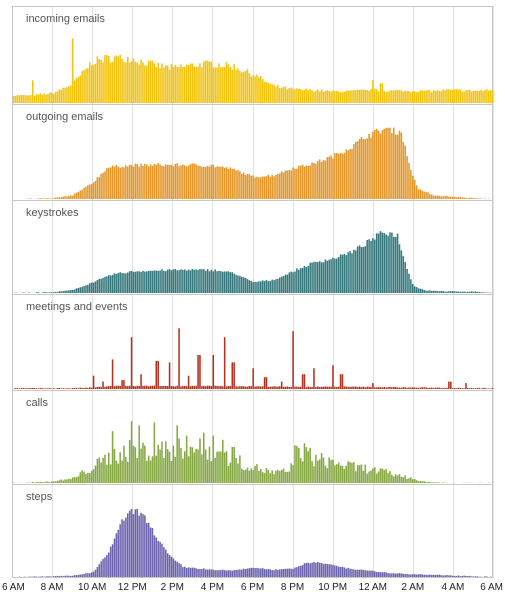 This screenshot has width=505, height=594. What do you see at coordinates (253, 70) in the screenshot?
I see `incoming-bars` at bounding box center [253, 70].